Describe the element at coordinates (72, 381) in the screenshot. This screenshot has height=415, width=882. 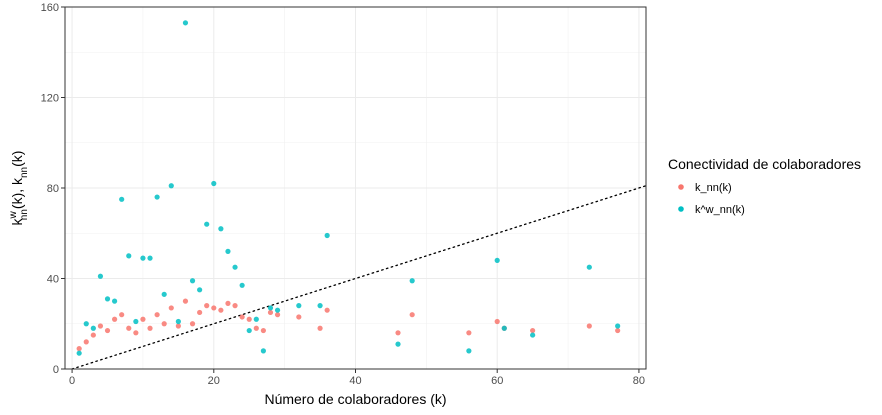
I see `x-tick-label: 0` at that location.